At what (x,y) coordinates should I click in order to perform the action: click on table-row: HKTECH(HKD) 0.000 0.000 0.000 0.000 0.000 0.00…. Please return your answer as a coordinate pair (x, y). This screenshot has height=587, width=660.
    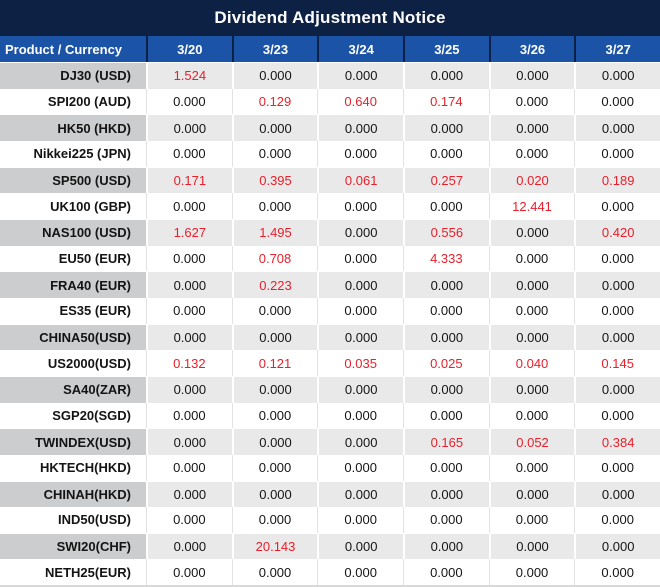
    Looking at the image, I should click on (330, 467).